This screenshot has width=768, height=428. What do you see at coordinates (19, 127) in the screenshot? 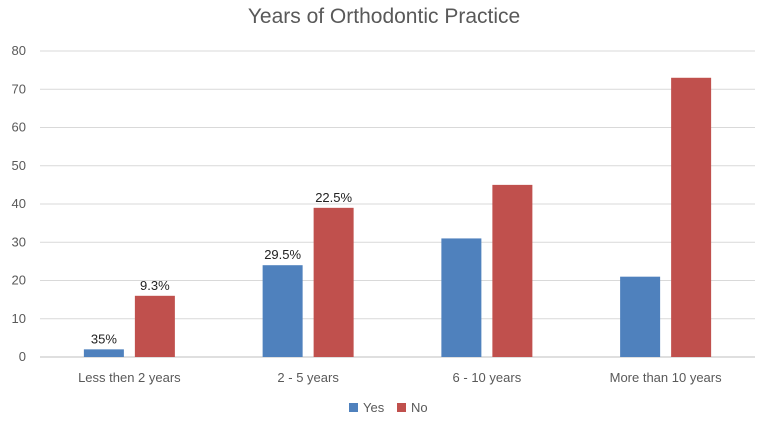
I see `y-tick-label: 60` at bounding box center [19, 127].